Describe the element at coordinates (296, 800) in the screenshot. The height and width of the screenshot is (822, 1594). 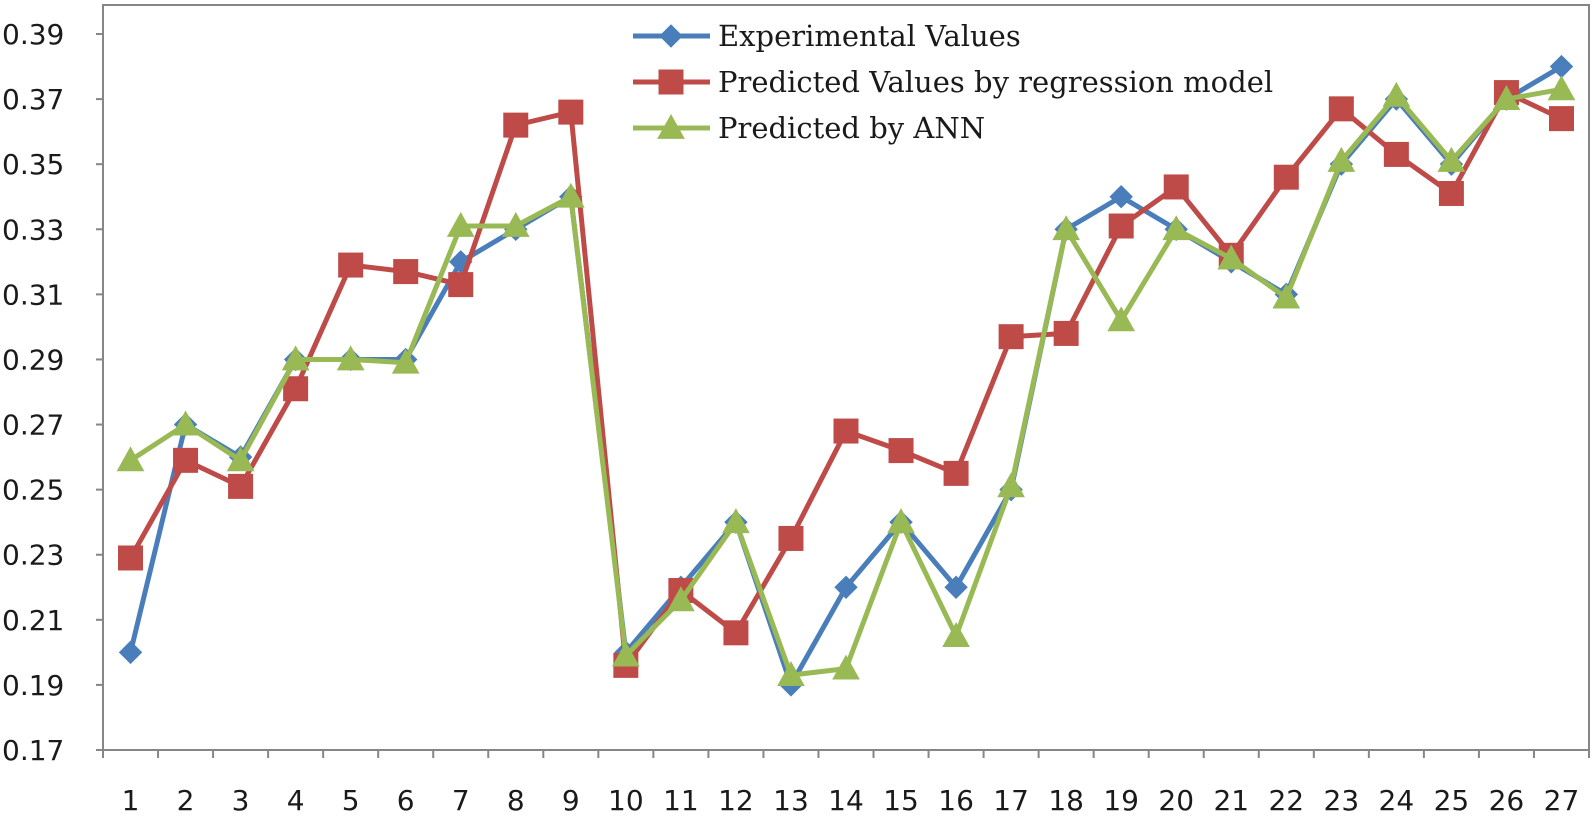
I see `x-tick-label: 4` at that location.